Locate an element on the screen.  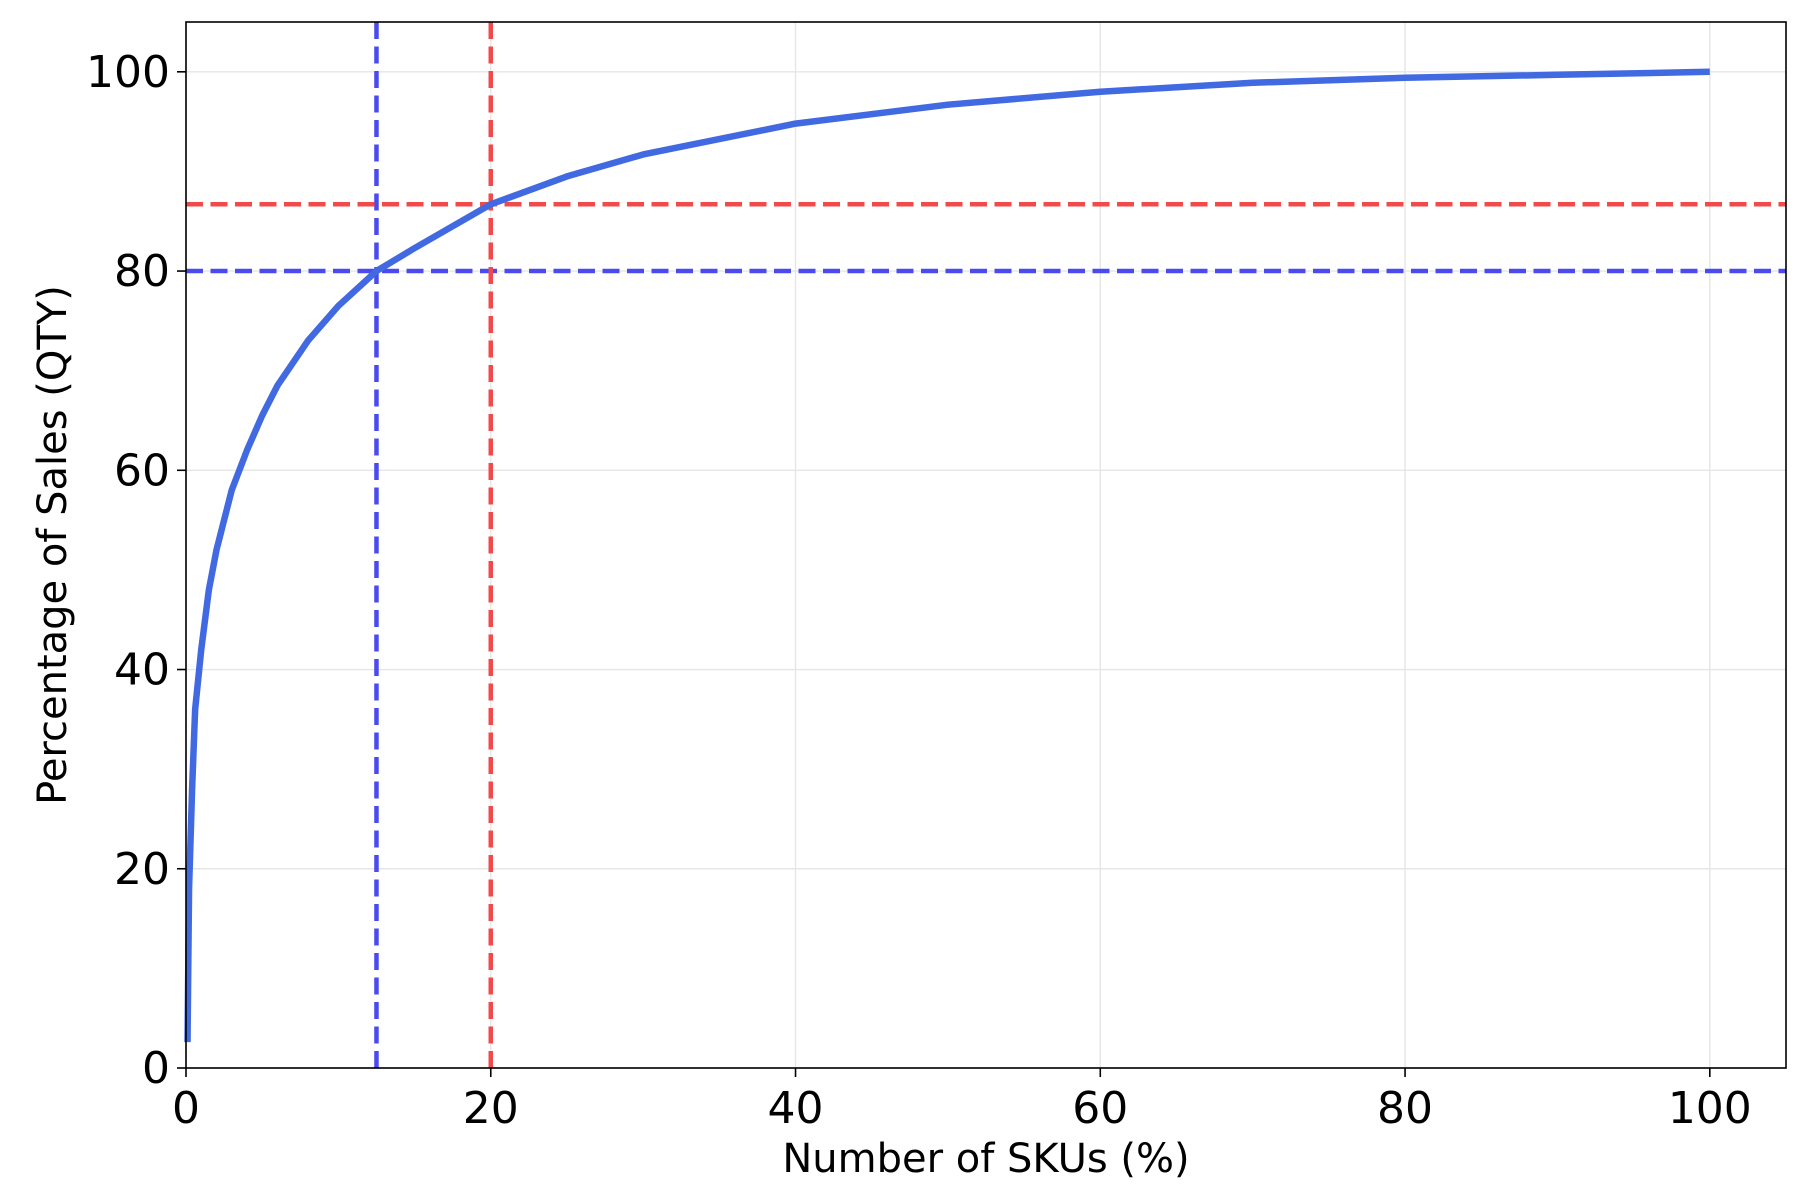
y-tick-label: 80 is located at coordinates (142, 271).